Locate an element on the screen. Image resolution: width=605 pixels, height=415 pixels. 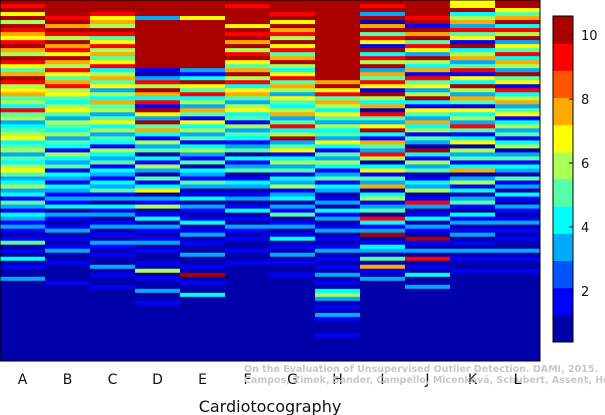
colorbar-band is located at coordinates (563, 328).